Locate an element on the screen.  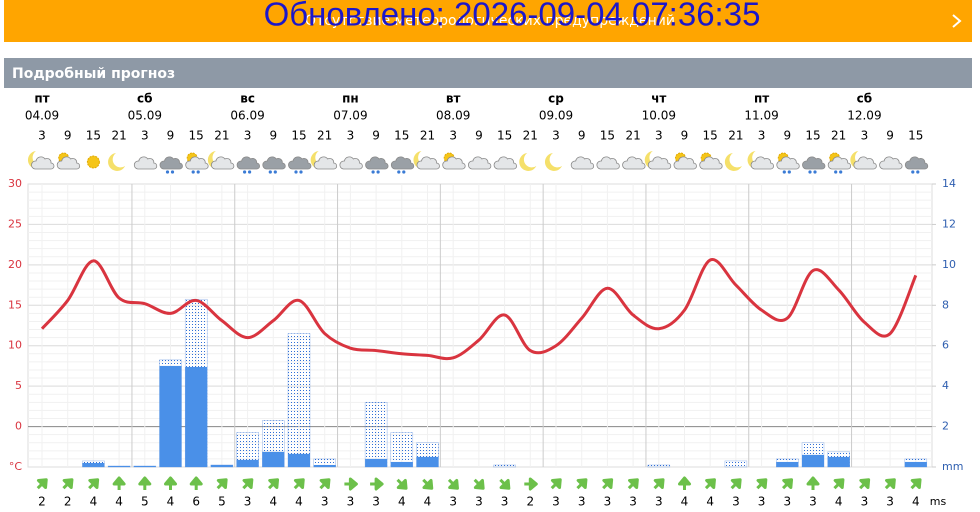
wind-speed: 2 is located at coordinates (42, 502).